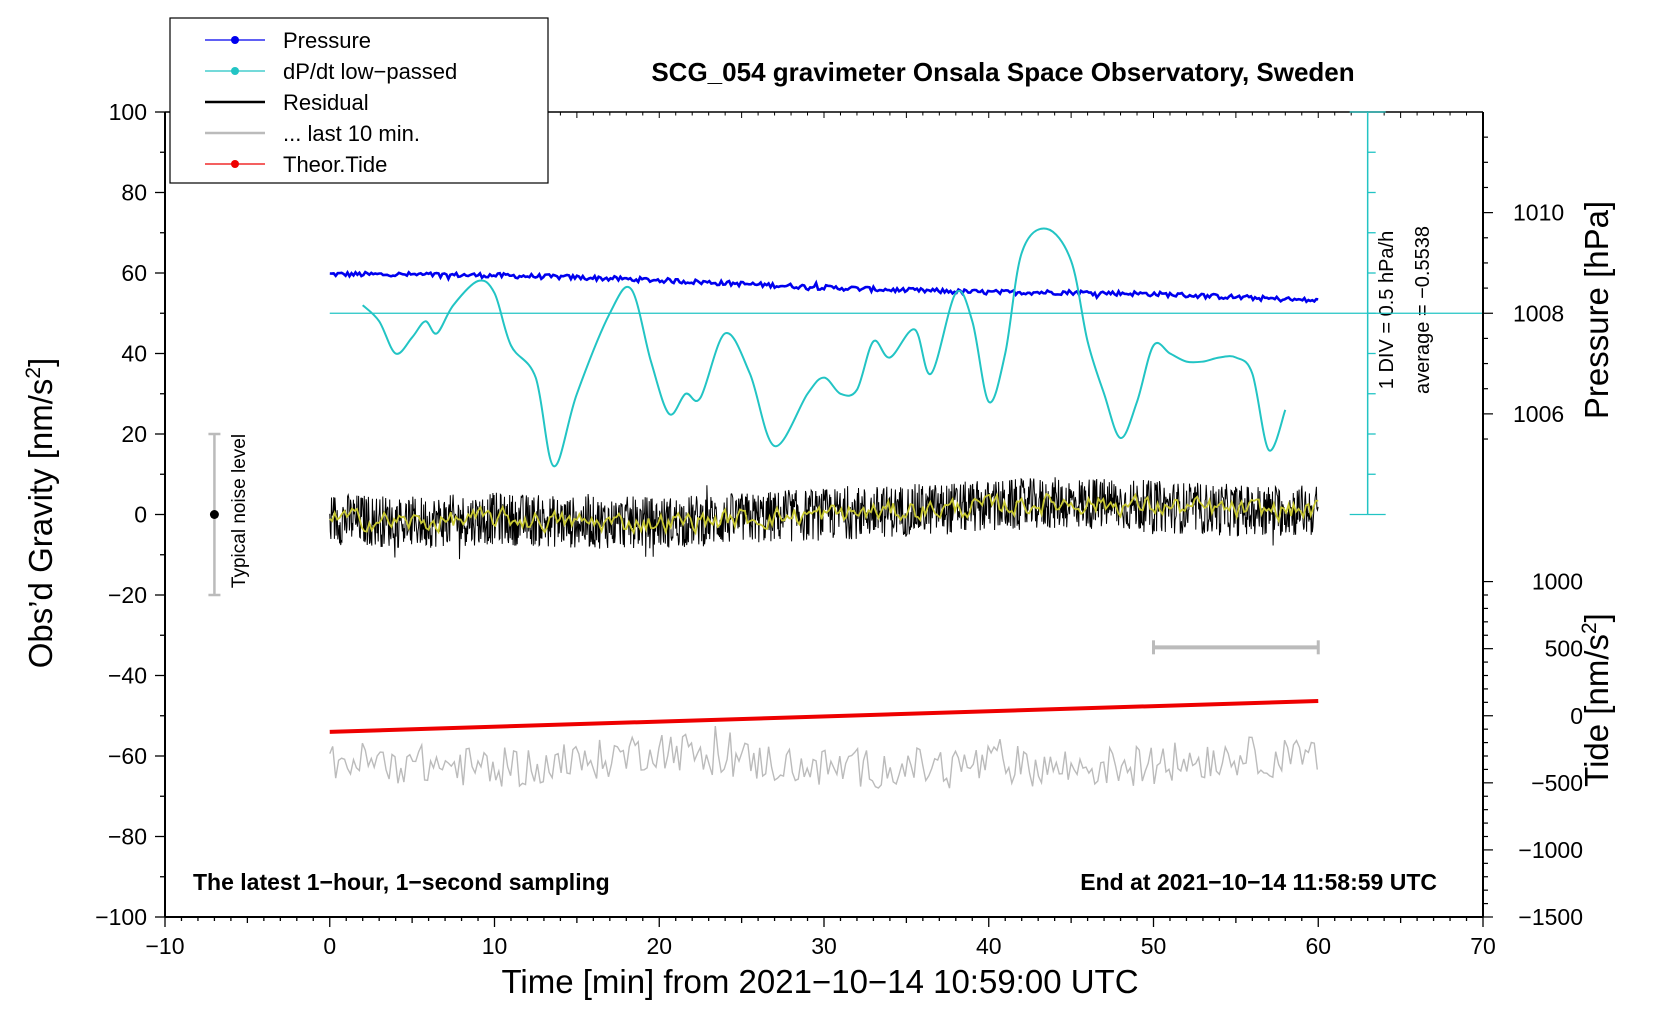 The width and height of the screenshot is (1660, 1020). What do you see at coordinates (1538, 313) in the screenshot?
I see `y-right-pressure-tick-label: 1008` at bounding box center [1538, 313].